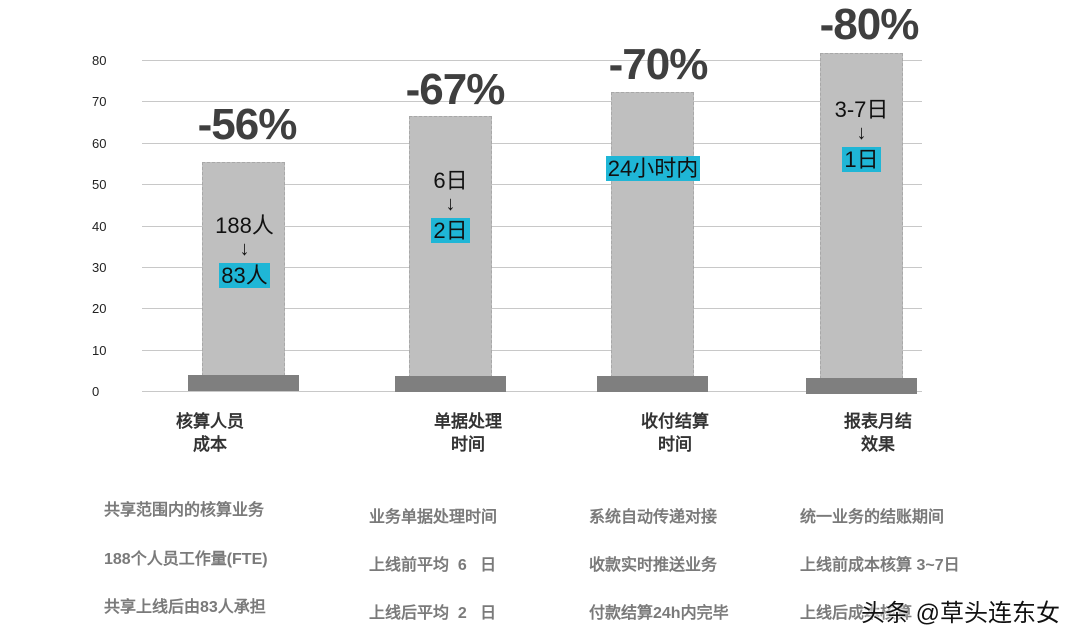  Describe the element at coordinates (468, 421) in the screenshot. I see `category-line: 单据处理` at that location.